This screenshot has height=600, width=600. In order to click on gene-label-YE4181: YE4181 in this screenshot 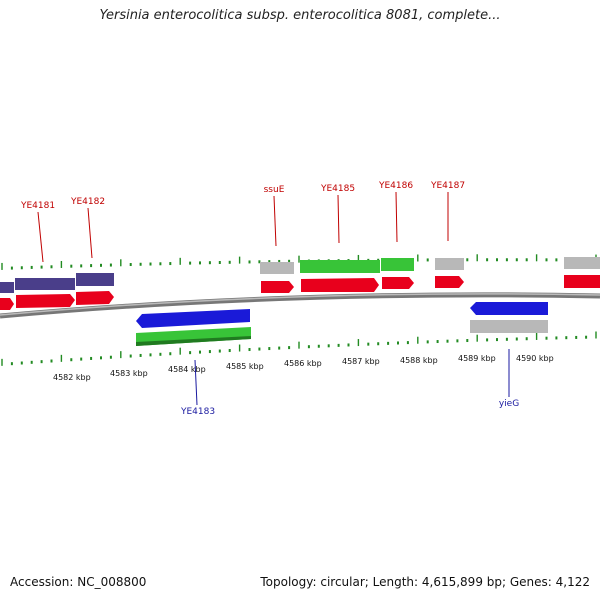, I will do `click(37, 206)`.